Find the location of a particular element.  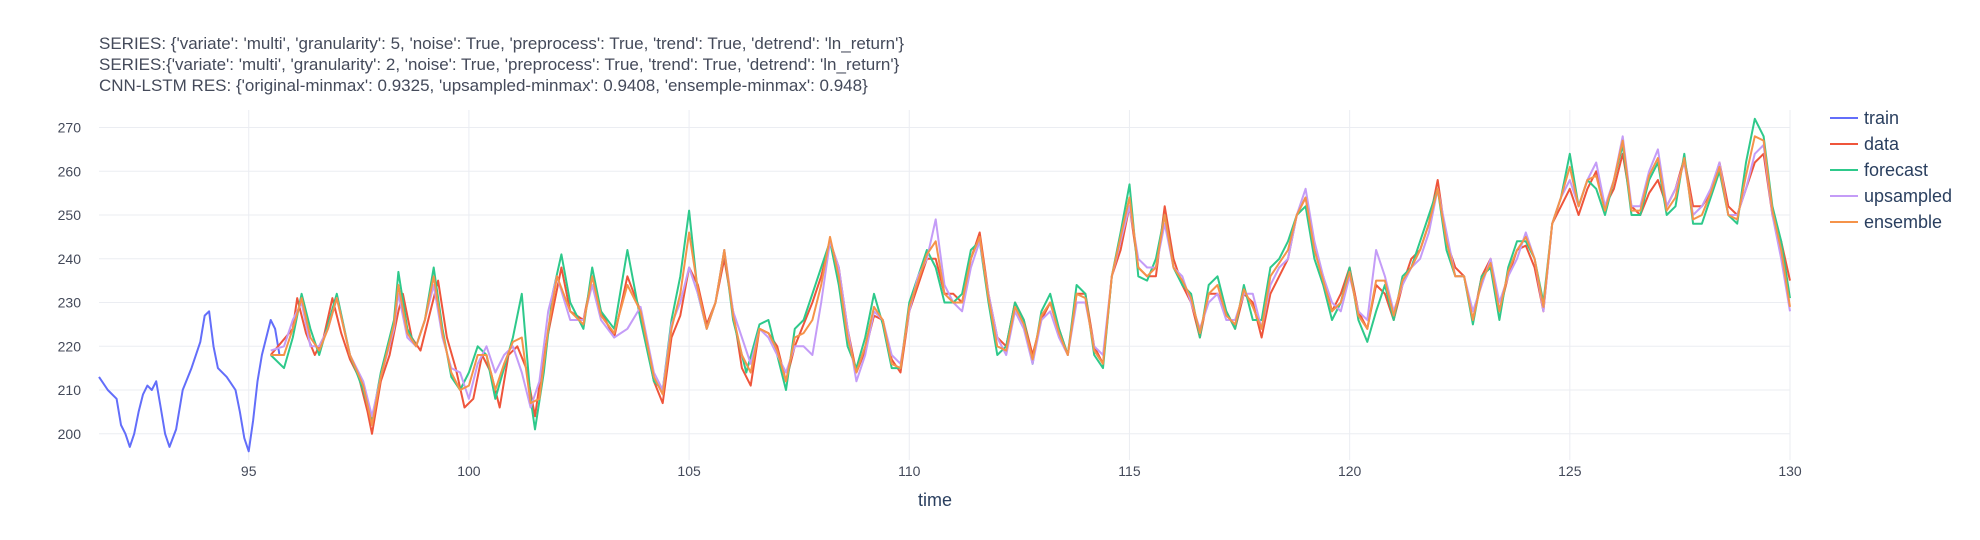

series-line-train is located at coordinates (189, 381).